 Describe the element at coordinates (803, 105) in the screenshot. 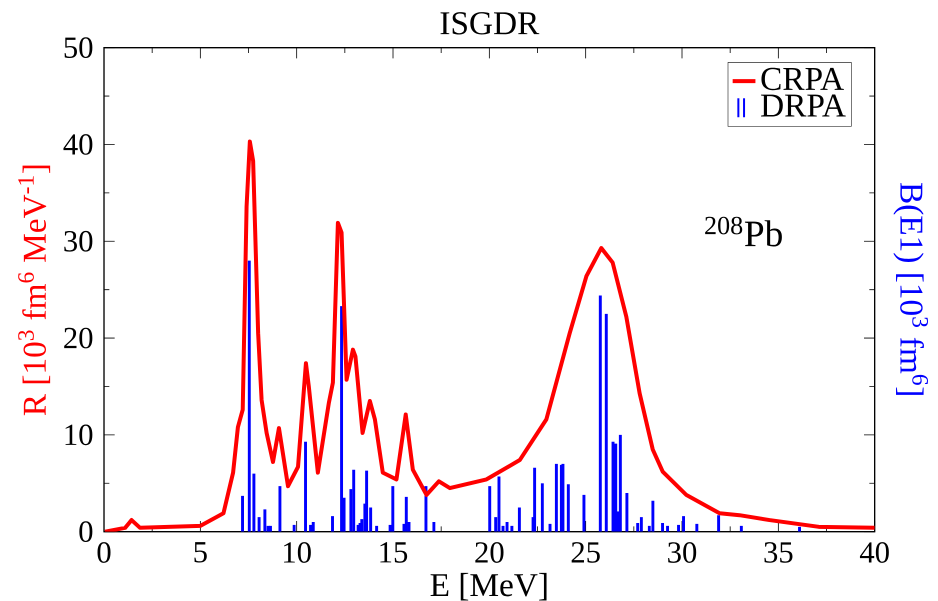

I see `legend-label: DRPA` at that location.